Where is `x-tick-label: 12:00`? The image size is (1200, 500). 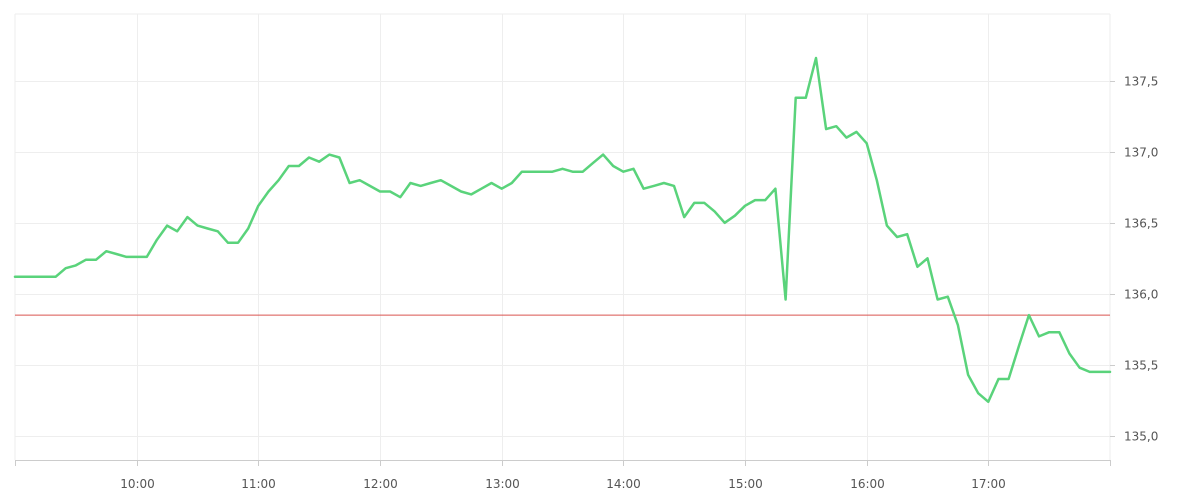
x-tick-label: 12:00 is located at coordinates (380, 484).